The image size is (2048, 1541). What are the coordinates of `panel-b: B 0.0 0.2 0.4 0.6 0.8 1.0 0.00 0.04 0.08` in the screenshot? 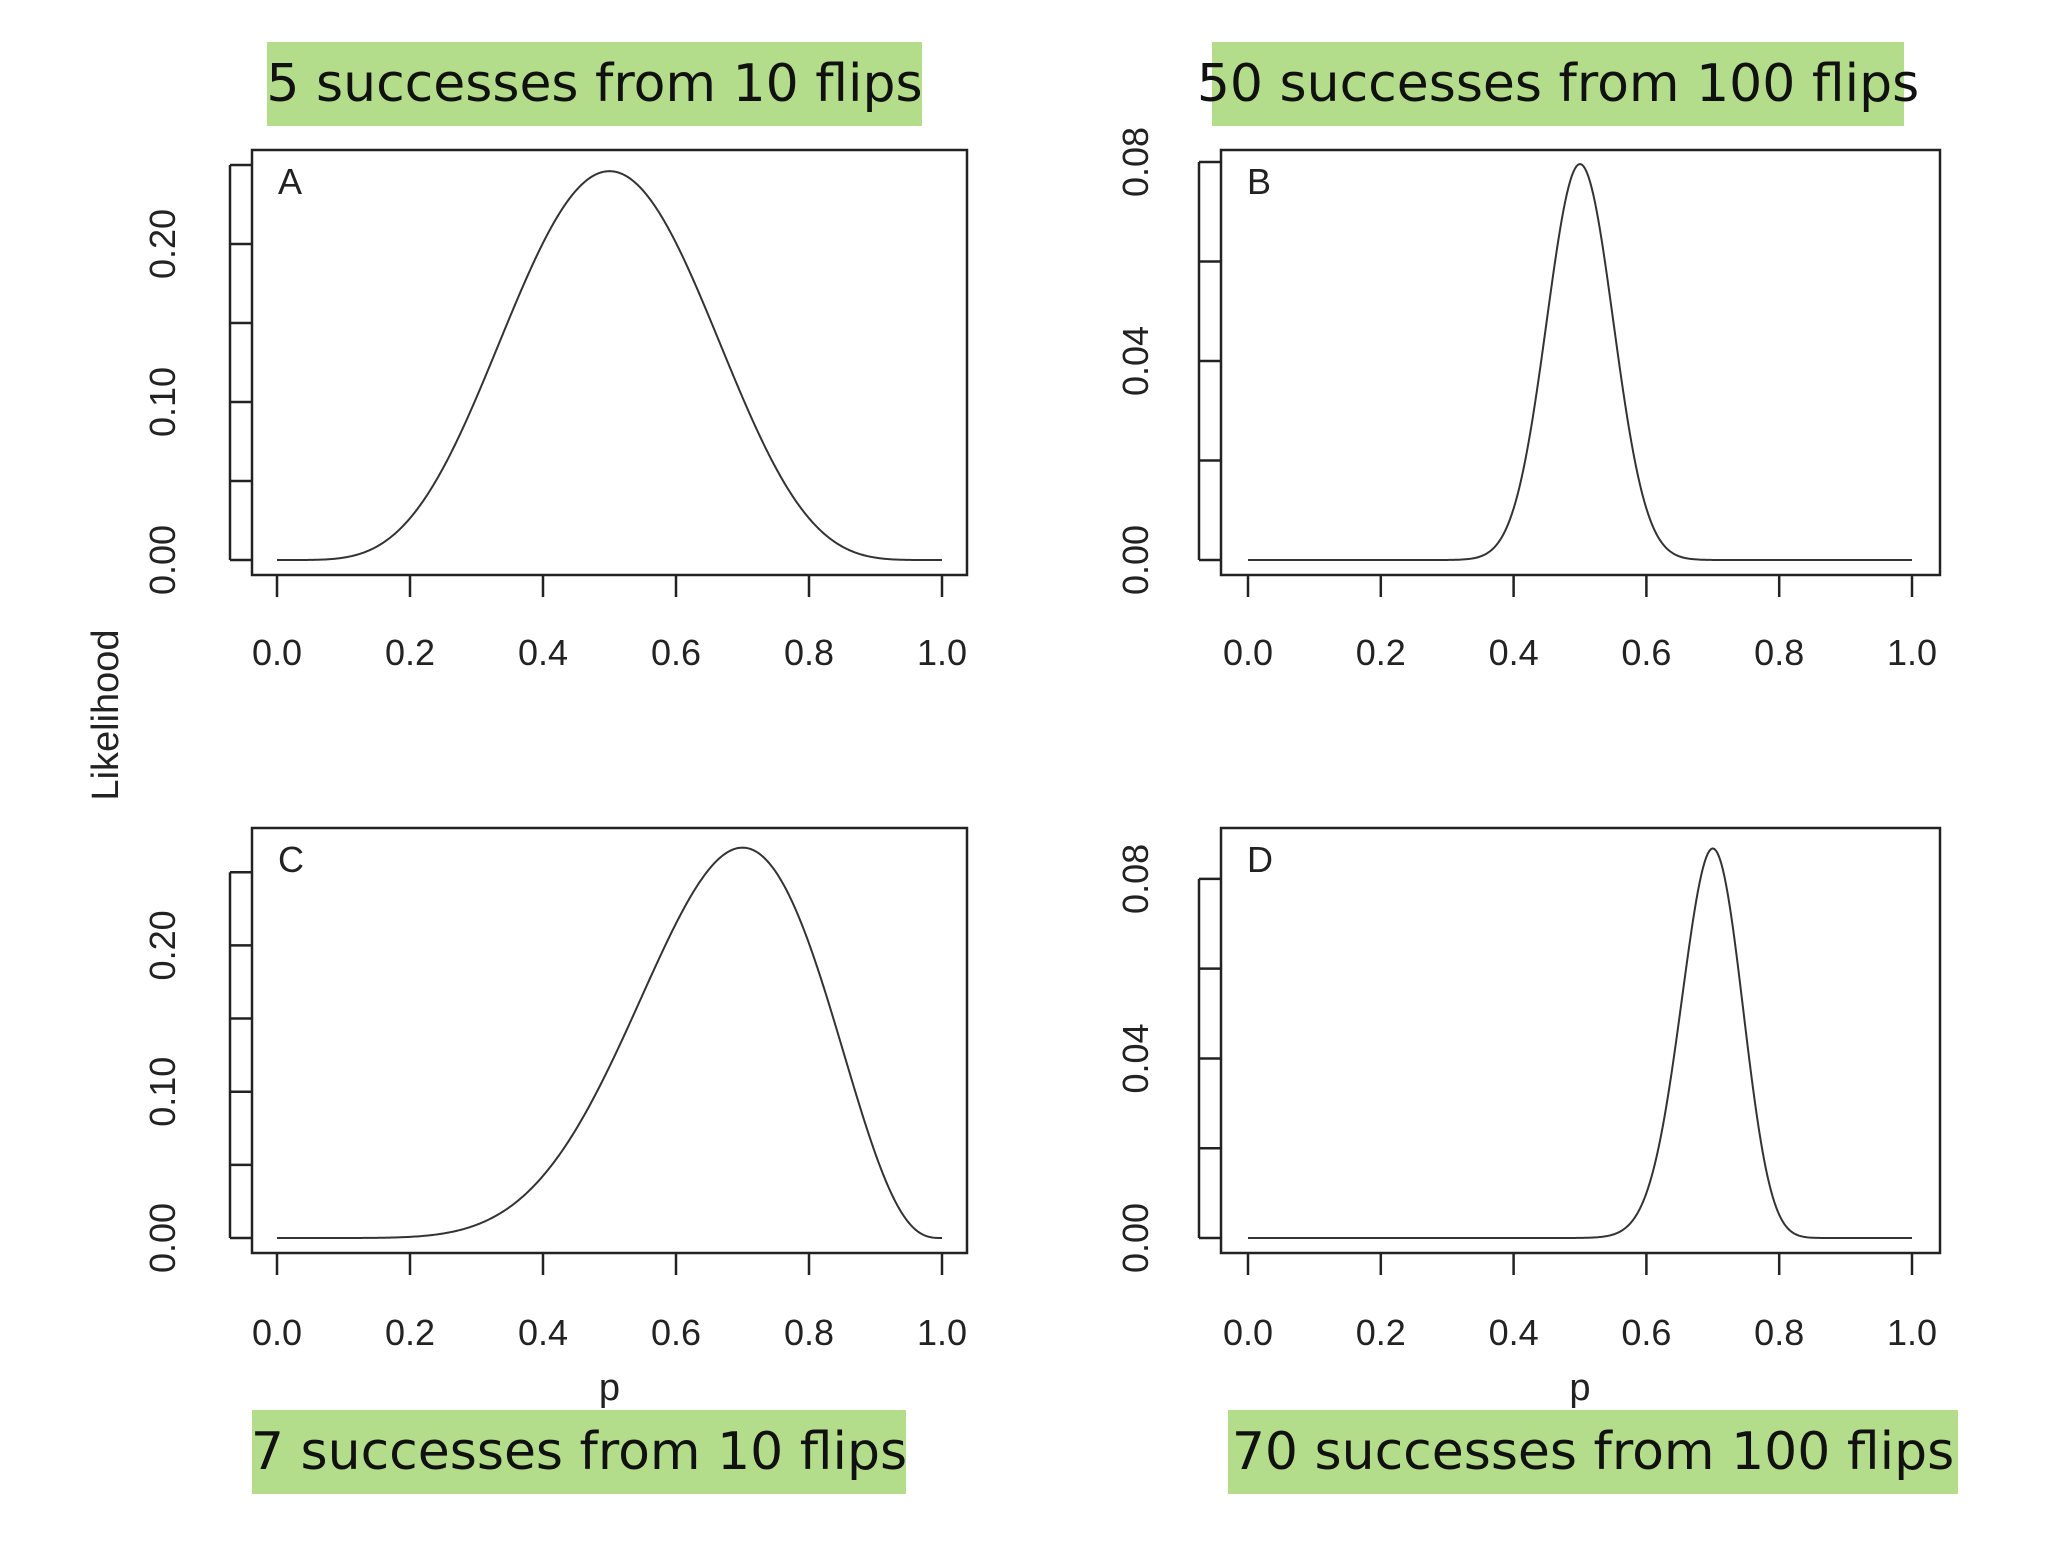 It's located at (1528, 400).